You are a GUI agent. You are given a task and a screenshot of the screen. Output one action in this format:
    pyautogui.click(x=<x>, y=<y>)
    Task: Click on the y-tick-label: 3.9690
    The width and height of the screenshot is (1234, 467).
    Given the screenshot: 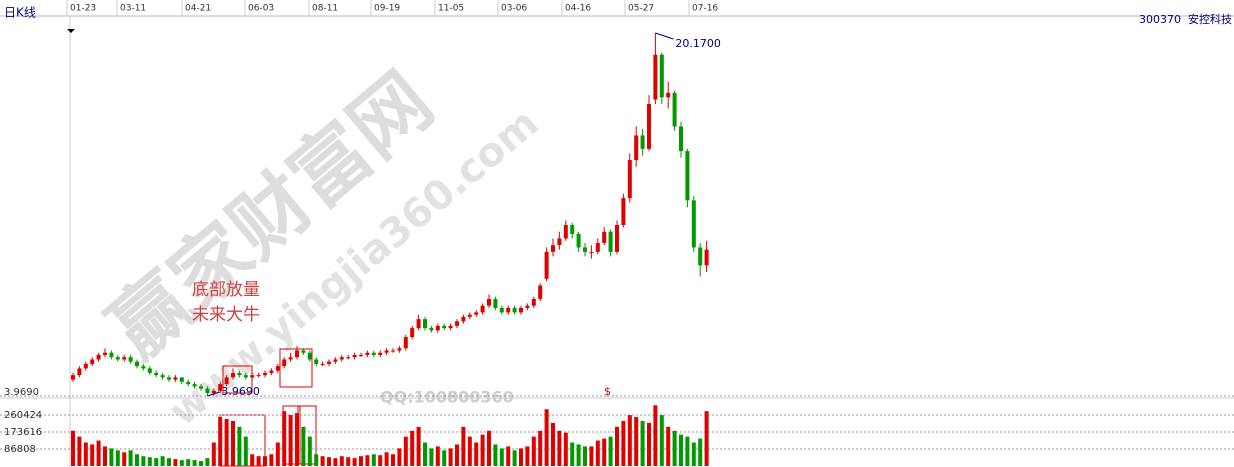 What is the action you would take?
    pyautogui.click(x=21, y=392)
    